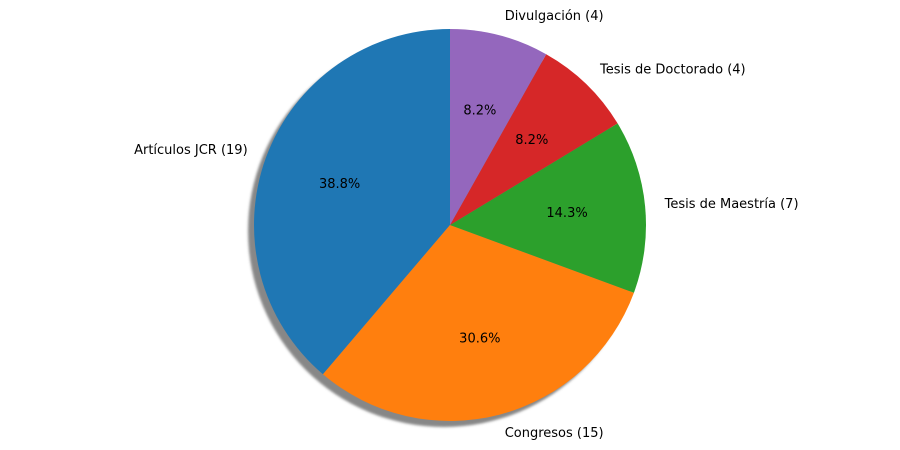  I want to click on pie-slice-label-1: Congresos (15), so click(554, 433).